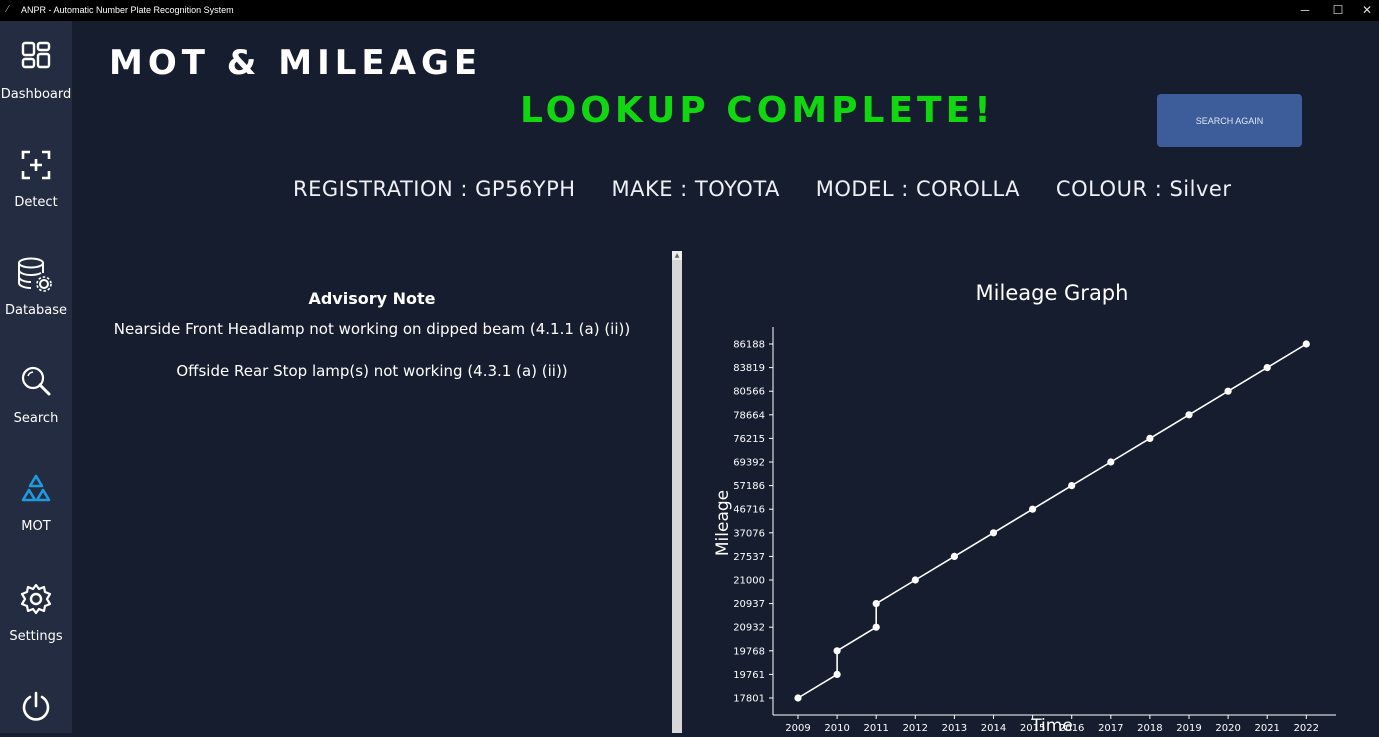 The image size is (1379, 737). What do you see at coordinates (915, 728) in the screenshot?
I see `x-tick-label: 2012` at bounding box center [915, 728].